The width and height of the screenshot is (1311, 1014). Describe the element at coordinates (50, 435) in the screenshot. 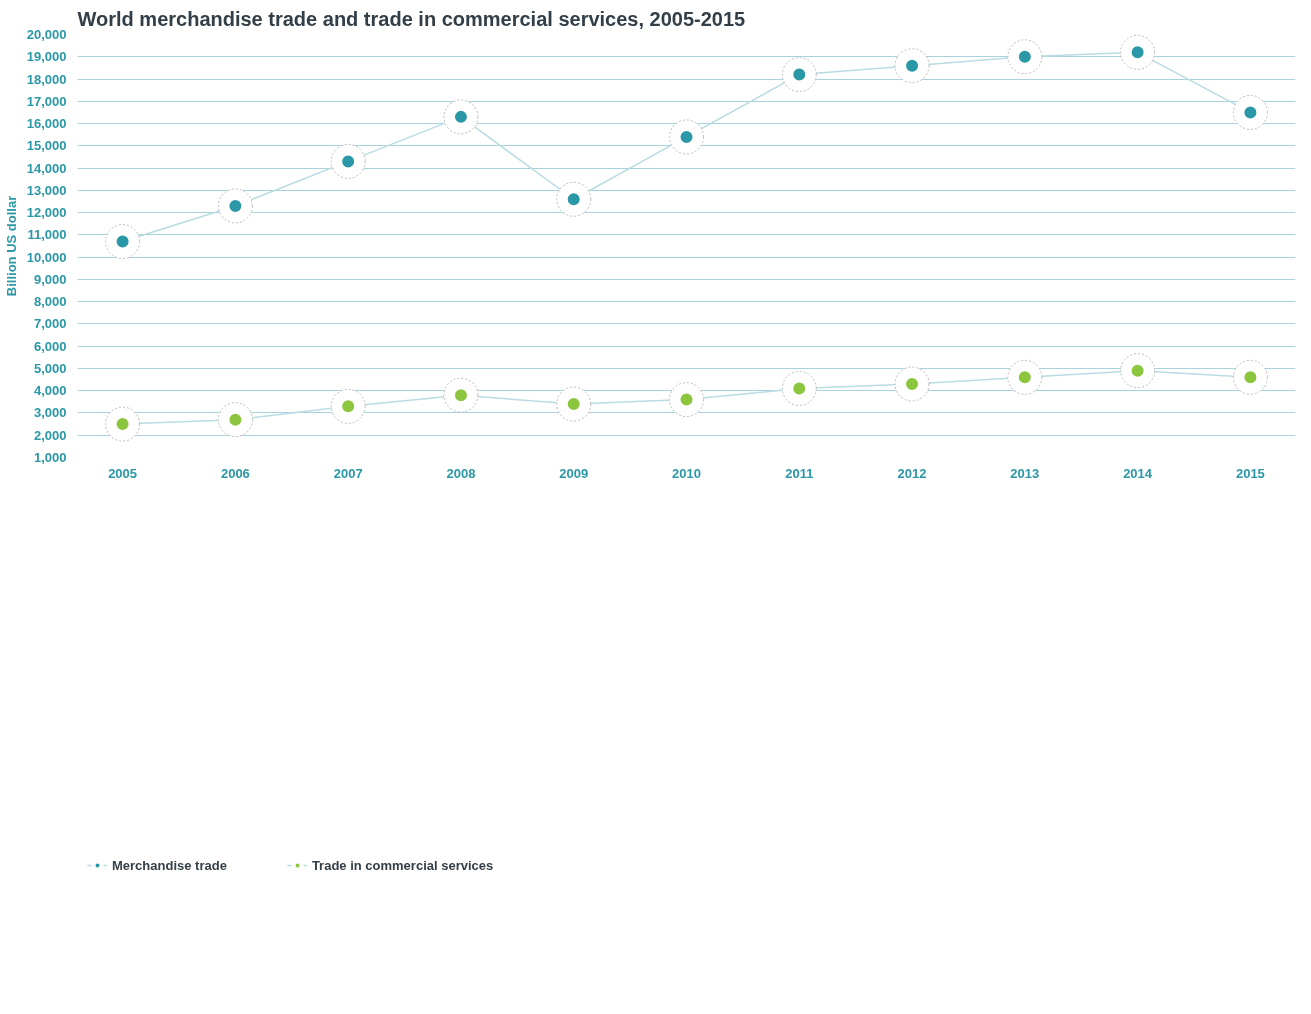

I see `y-tick-label: 2,000` at that location.